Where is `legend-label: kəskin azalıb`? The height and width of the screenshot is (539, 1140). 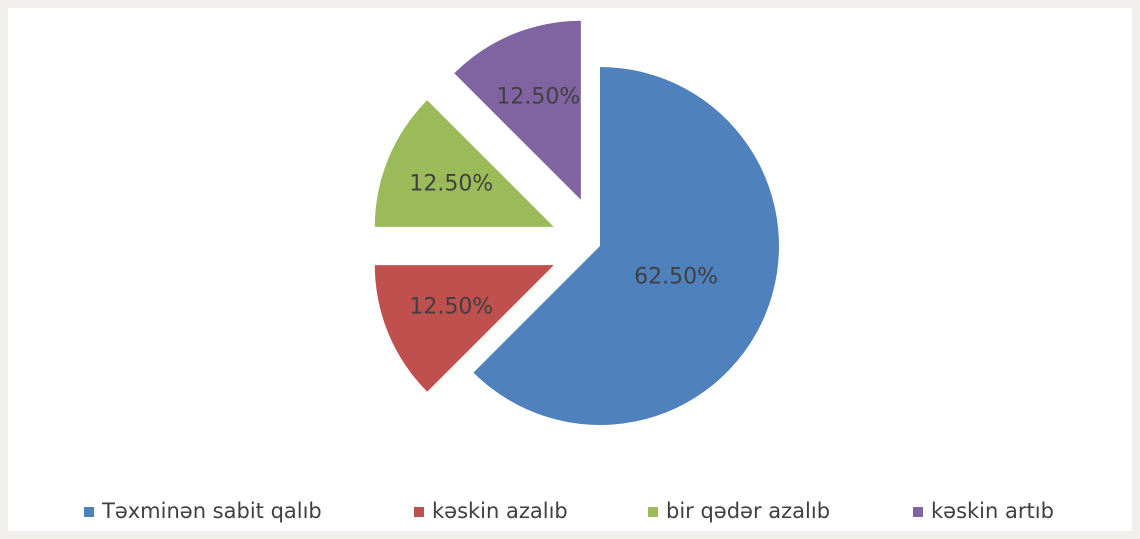
legend-label: kəskin azalıb is located at coordinates (500, 511).